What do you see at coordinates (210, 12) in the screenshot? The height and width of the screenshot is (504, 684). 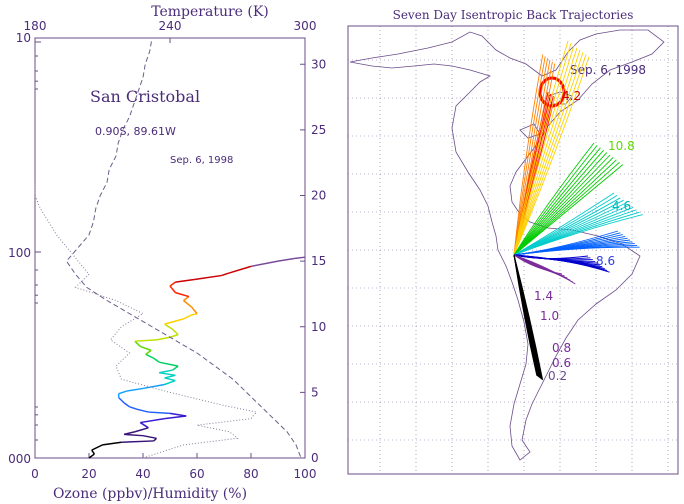 I see `top-axis-label: Temperature (K)` at bounding box center [210, 12].